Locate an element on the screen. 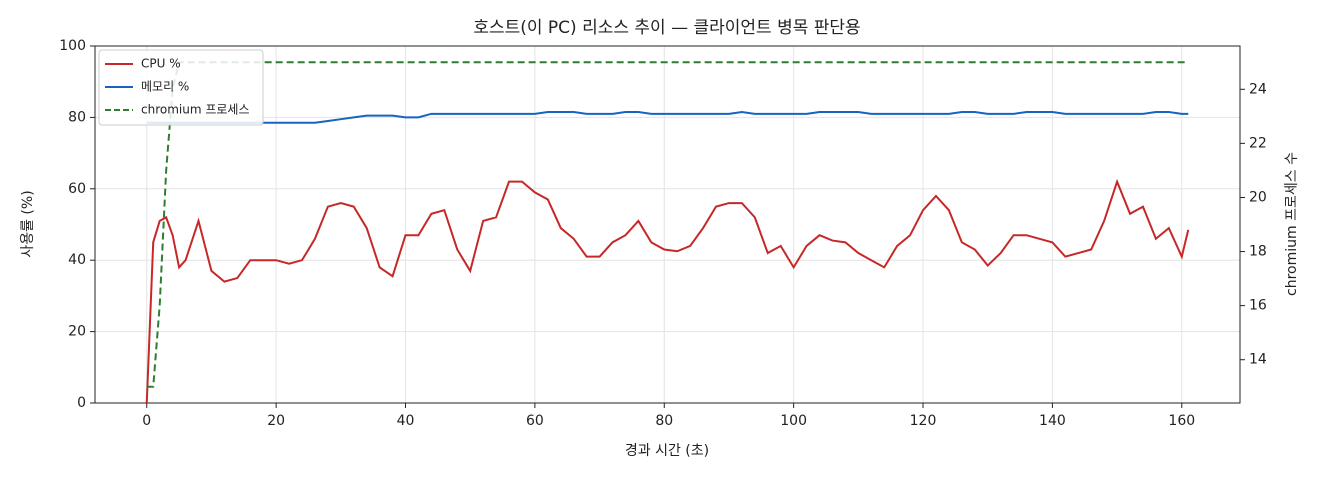 Image resolution: width=1320 pixels, height=480 pixels. x-tick-label: 80 is located at coordinates (664, 421).